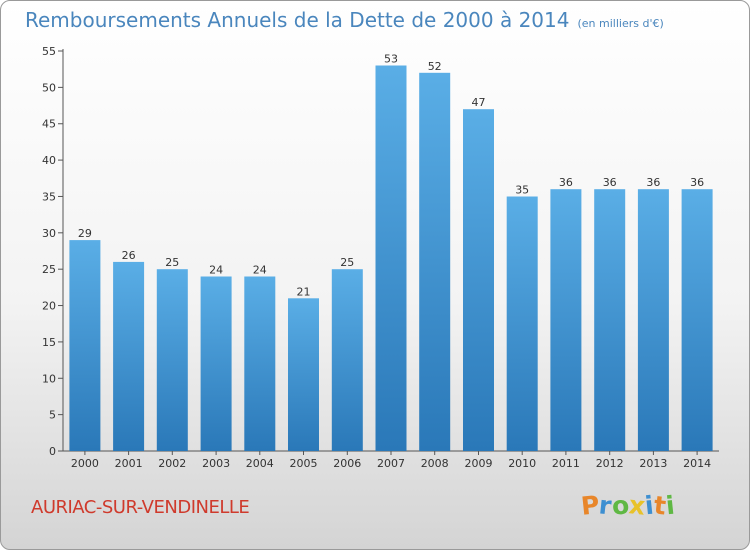 Image resolution: width=750 pixels, height=550 pixels. Describe the element at coordinates (49, 87) in the screenshot. I see `y-tick-label: 50` at that location.